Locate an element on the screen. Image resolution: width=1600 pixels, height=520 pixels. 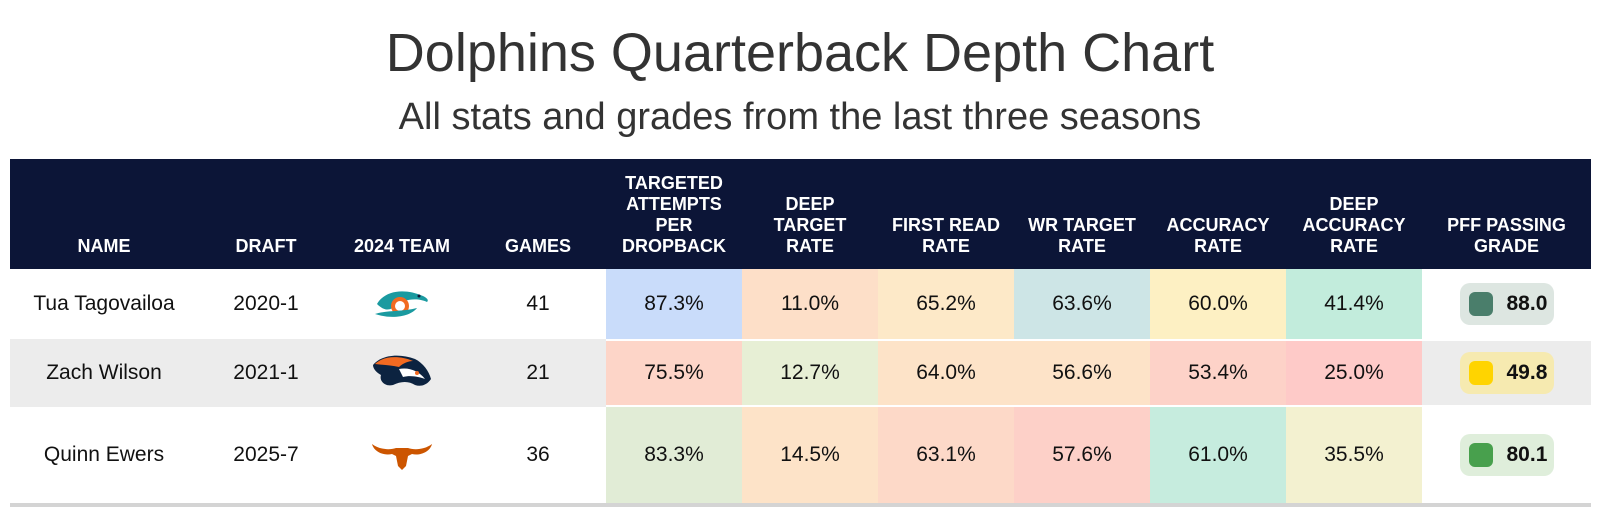
draft-cell: 2021-1 is located at coordinates (266, 372).